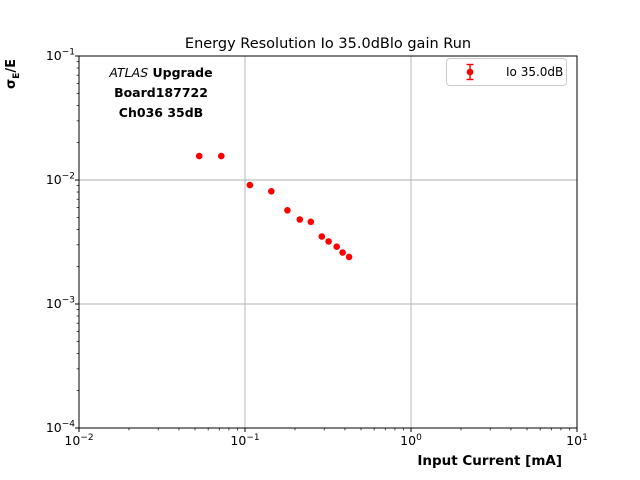  I want to click on y-tick-label: 10⁻¹, so click(60, 55).